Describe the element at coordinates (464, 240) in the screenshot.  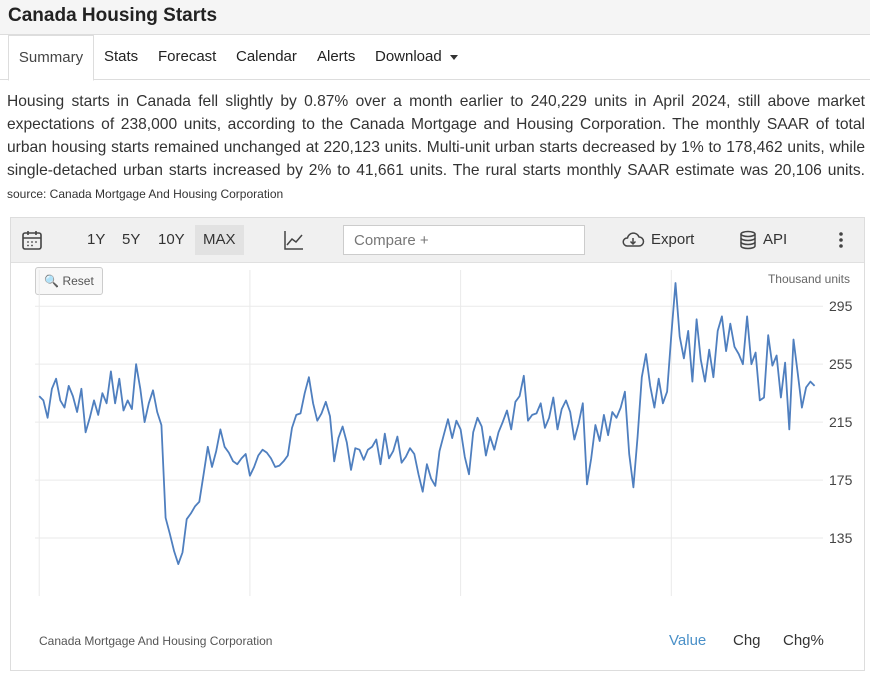
I see `compare-input` at that location.